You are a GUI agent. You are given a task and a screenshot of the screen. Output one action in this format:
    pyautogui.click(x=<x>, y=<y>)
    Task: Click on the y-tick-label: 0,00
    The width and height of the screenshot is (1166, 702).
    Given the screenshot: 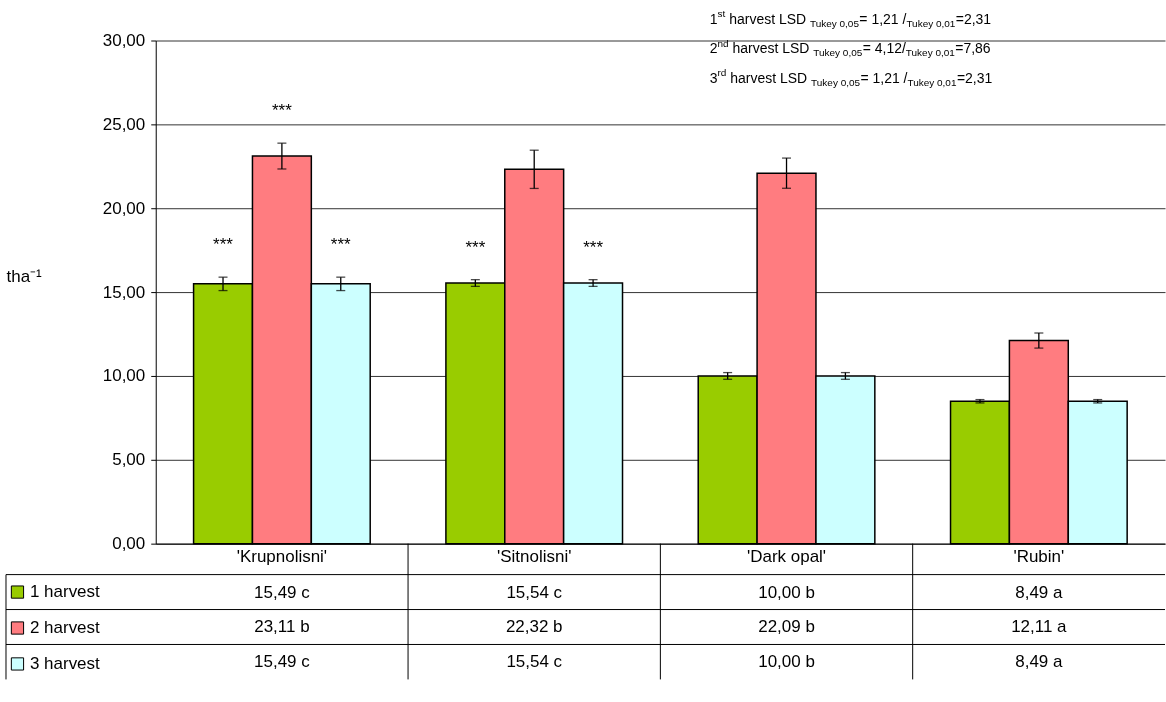 What is the action you would take?
    pyautogui.click(x=129, y=544)
    